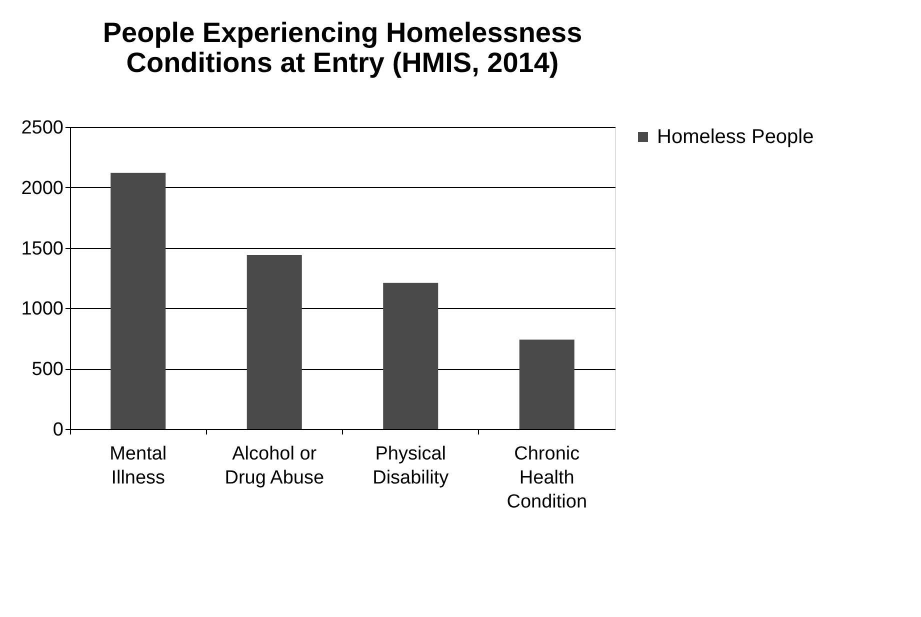 Image resolution: width=921 pixels, height=617 pixels. What do you see at coordinates (42, 249) in the screenshot?
I see `y-tick-label: 1500` at bounding box center [42, 249].